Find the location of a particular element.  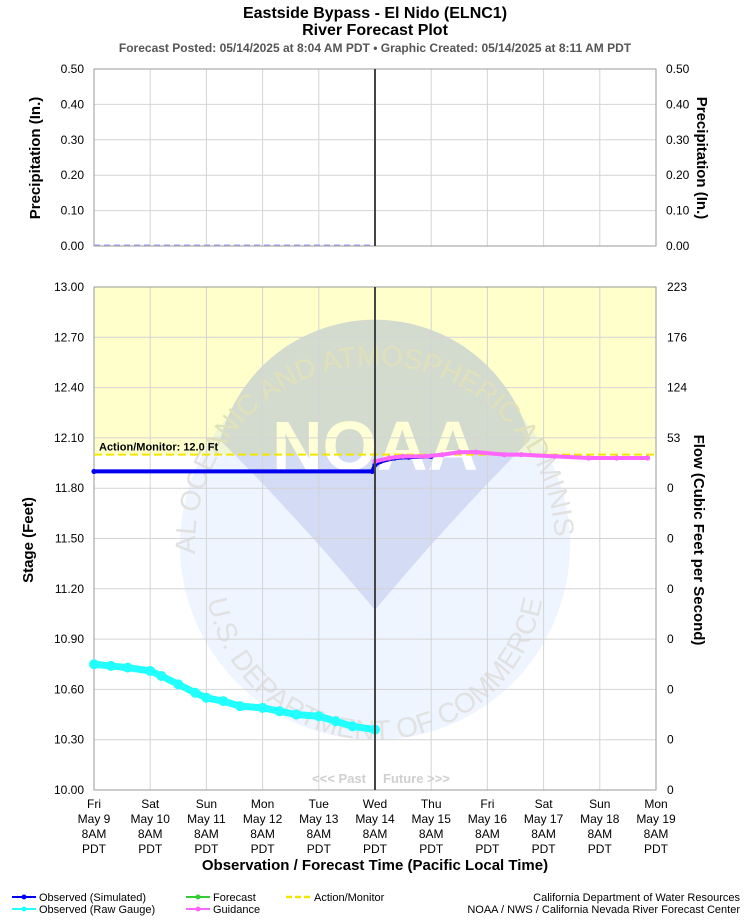

flow-tick-right: 53 is located at coordinates (674, 438).